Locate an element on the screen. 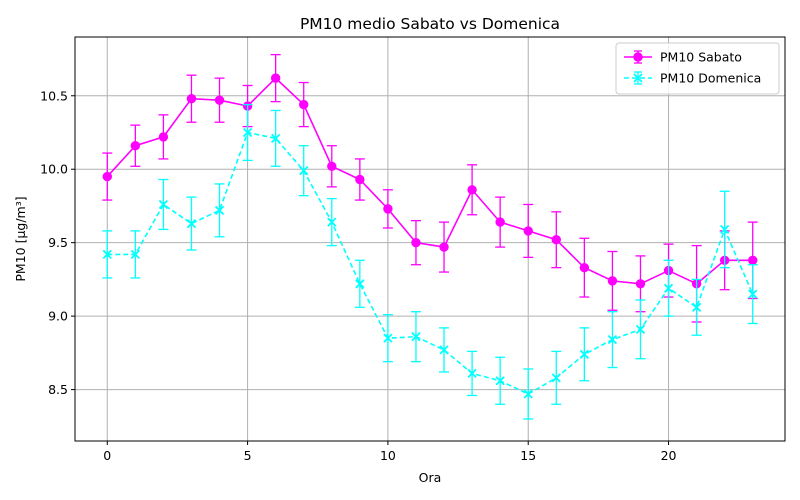 This screenshot has height=500, width=800. x-tick-label: 0 is located at coordinates (107, 455).